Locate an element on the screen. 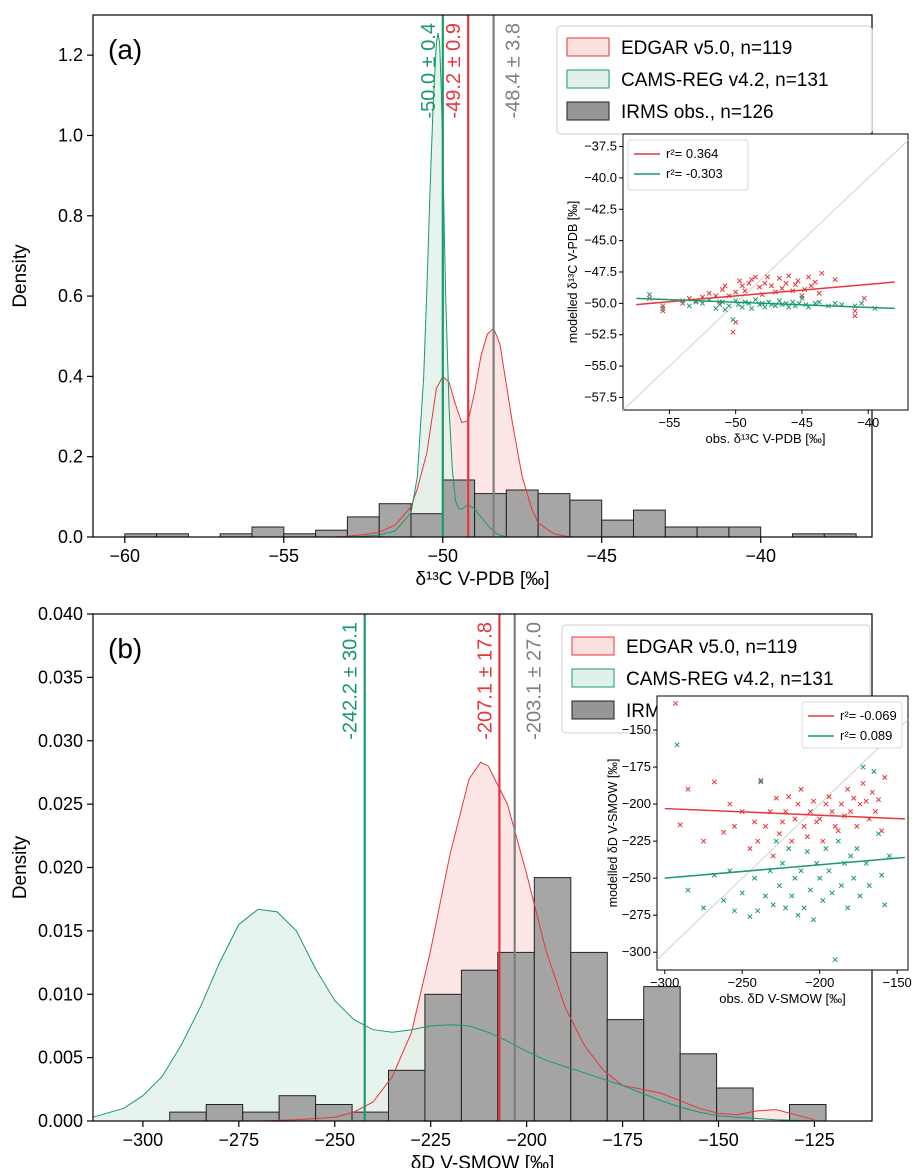  y-tick-label: 0.040 is located at coordinates (60, 614).